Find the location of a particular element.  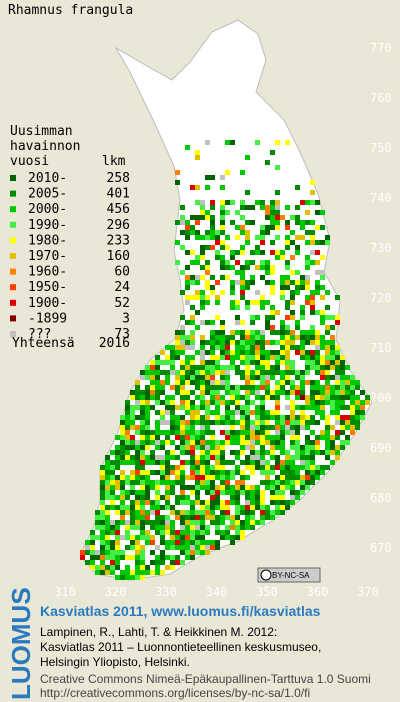

legend-swatch is located at coordinates (13, 193).